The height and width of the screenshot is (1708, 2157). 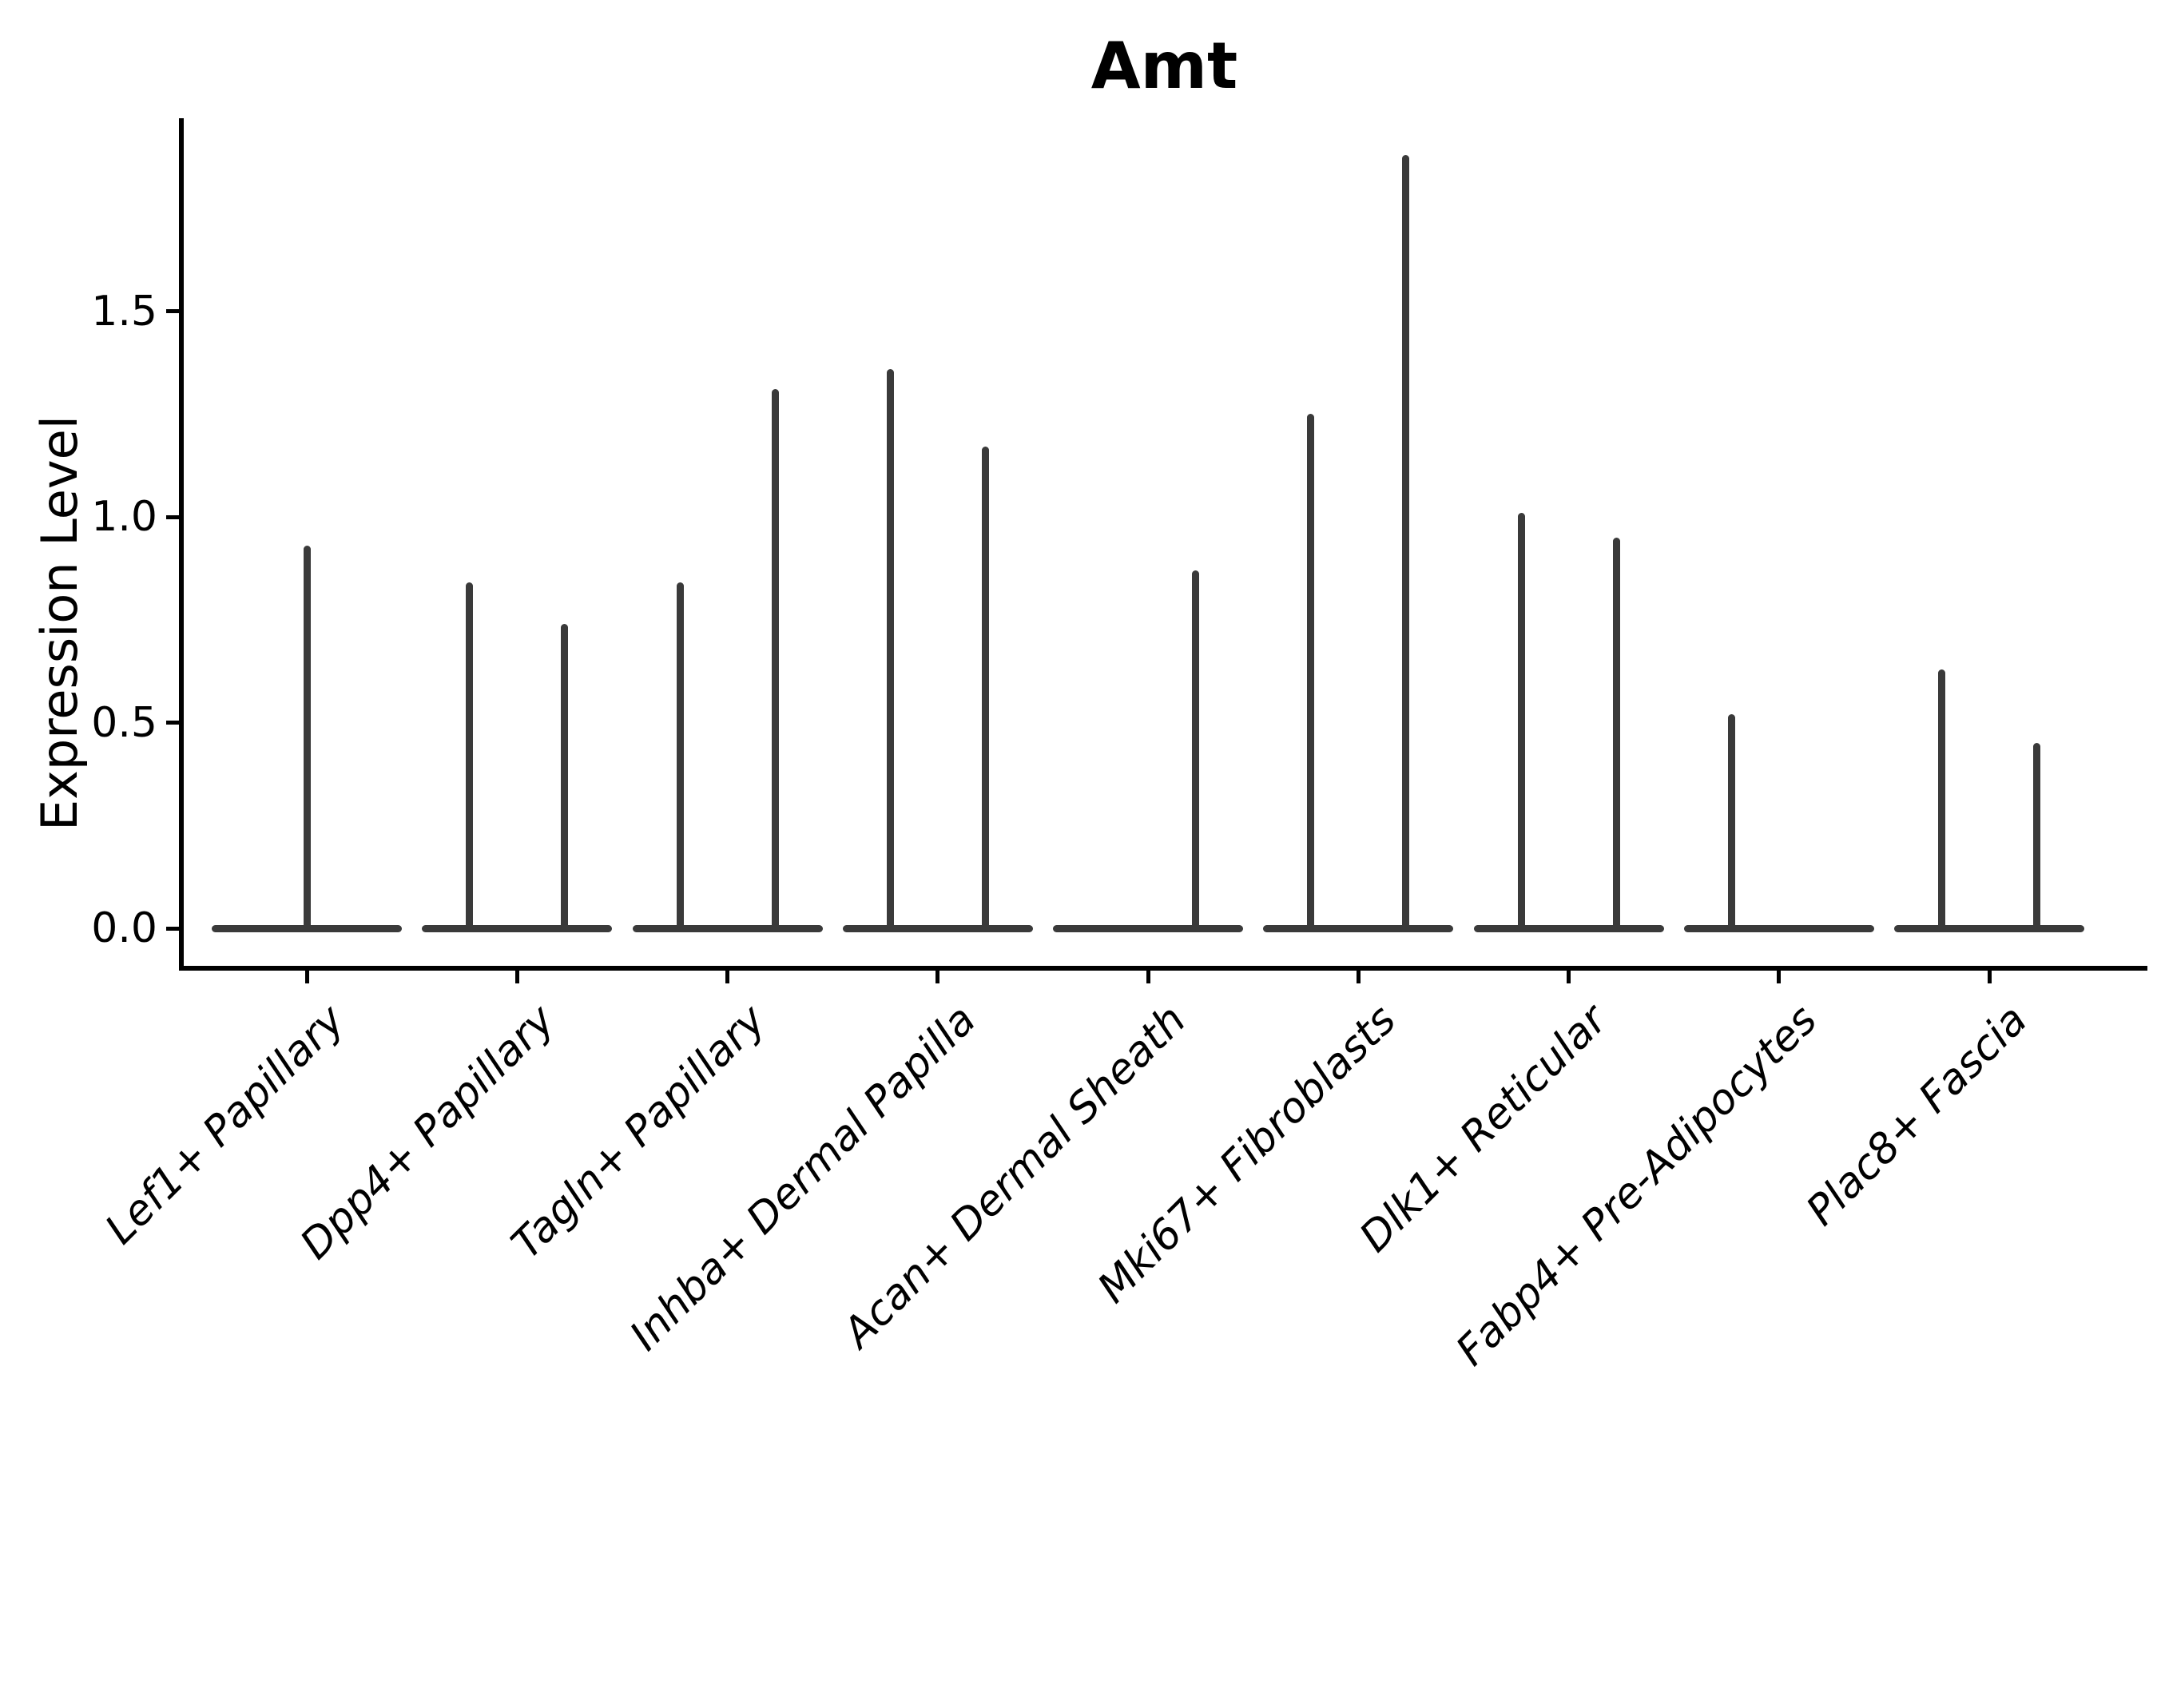 I want to click on x-axis-tick-label: Fabp4+ Pre-Adipocytes, so click(x=1636, y=1185).